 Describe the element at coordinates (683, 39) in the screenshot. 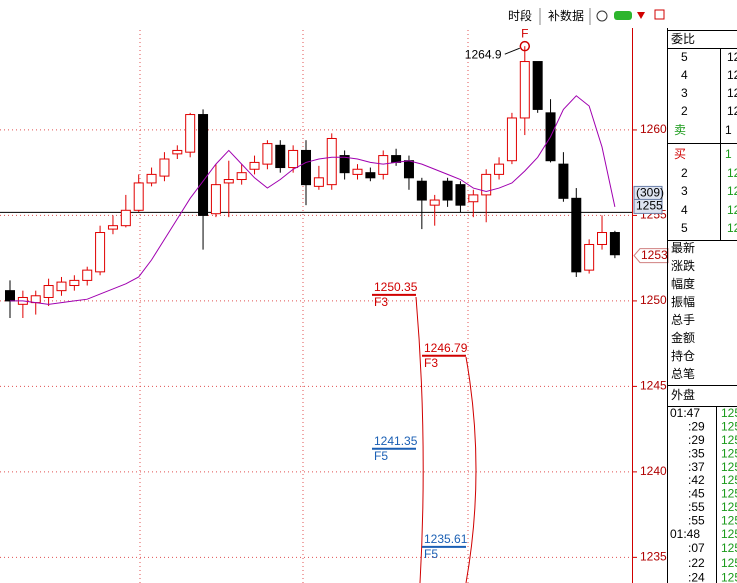

I see `order-book-title: 委比` at that location.